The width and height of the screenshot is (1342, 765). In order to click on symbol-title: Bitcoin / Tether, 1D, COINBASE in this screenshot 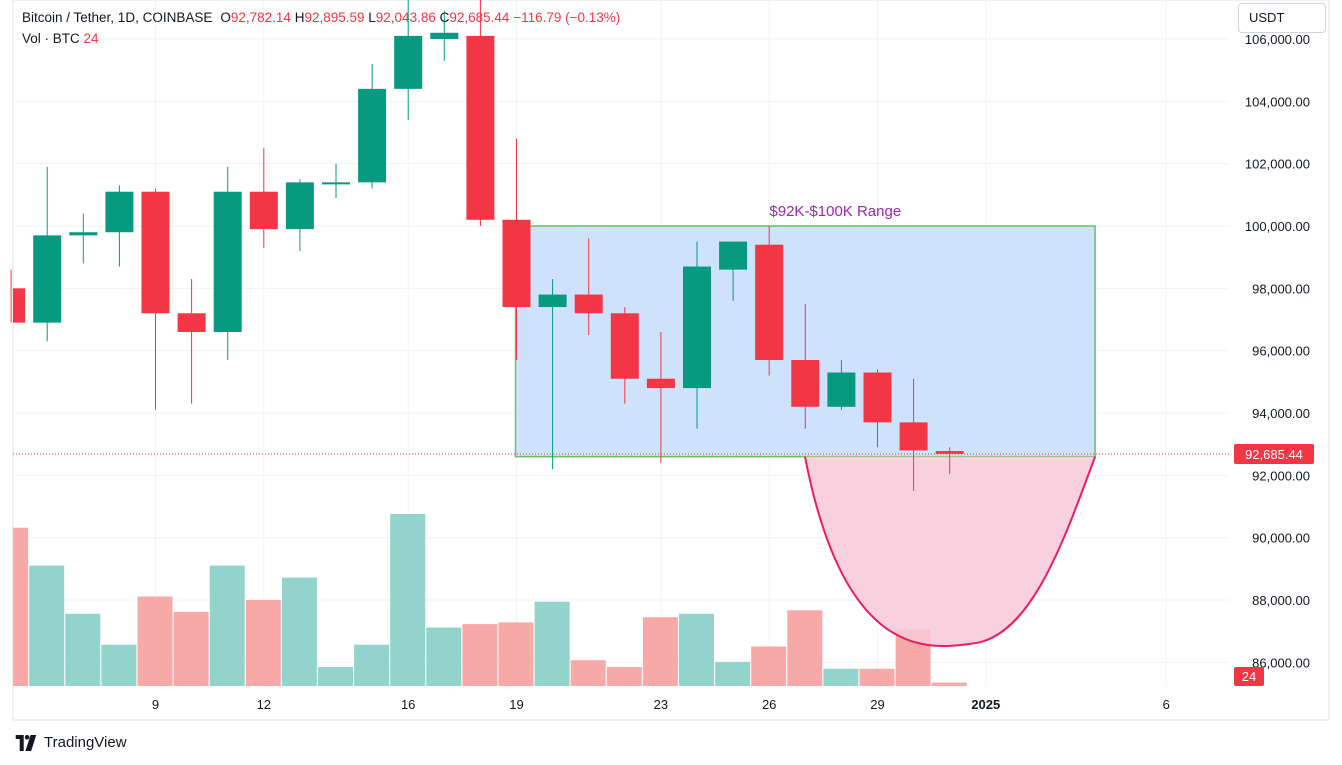, I will do `click(117, 17)`.